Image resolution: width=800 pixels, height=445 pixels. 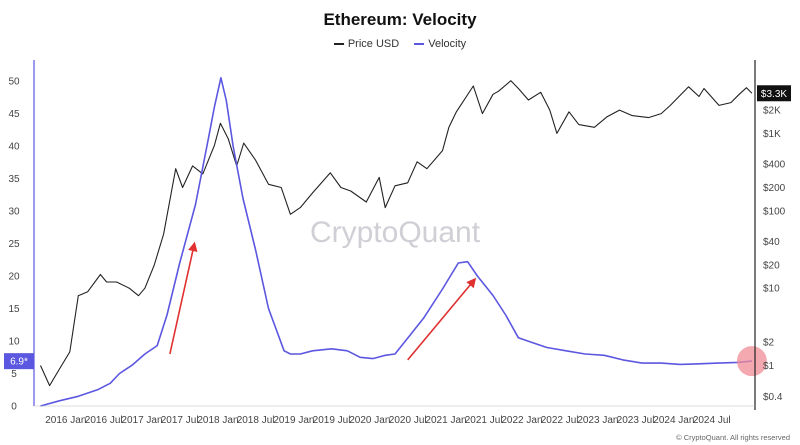 What do you see at coordinates (14, 212) in the screenshot?
I see `left-tick-label: 30` at bounding box center [14, 212].